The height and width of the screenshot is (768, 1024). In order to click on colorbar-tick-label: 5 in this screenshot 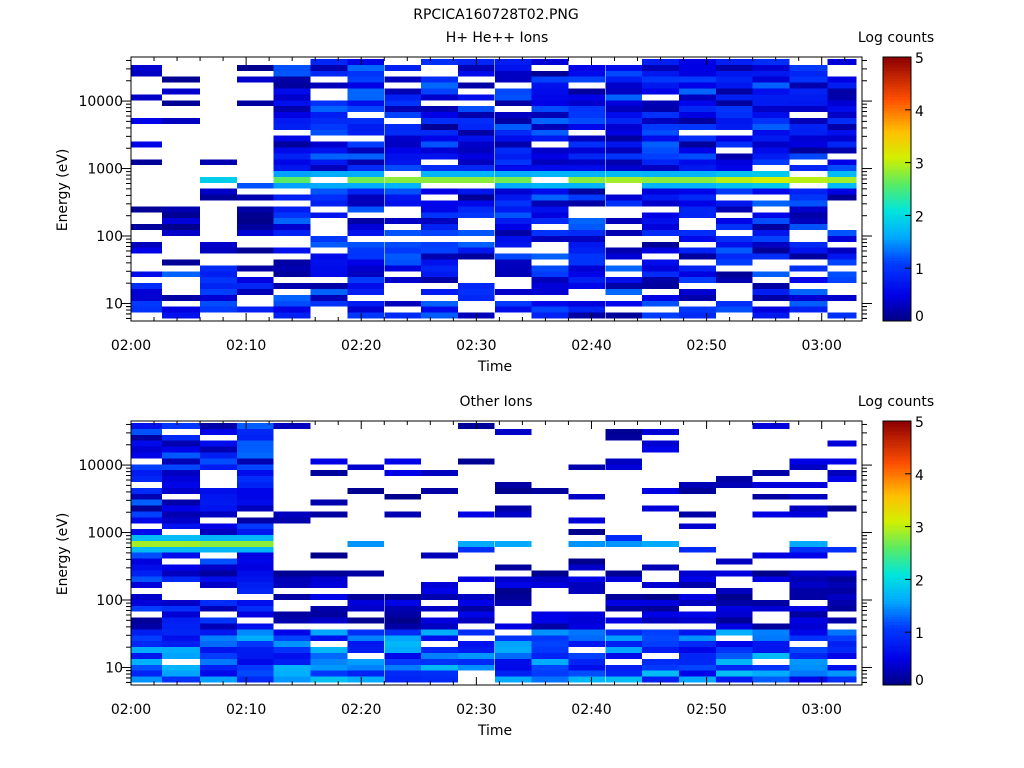, I will do `click(919, 423)`.